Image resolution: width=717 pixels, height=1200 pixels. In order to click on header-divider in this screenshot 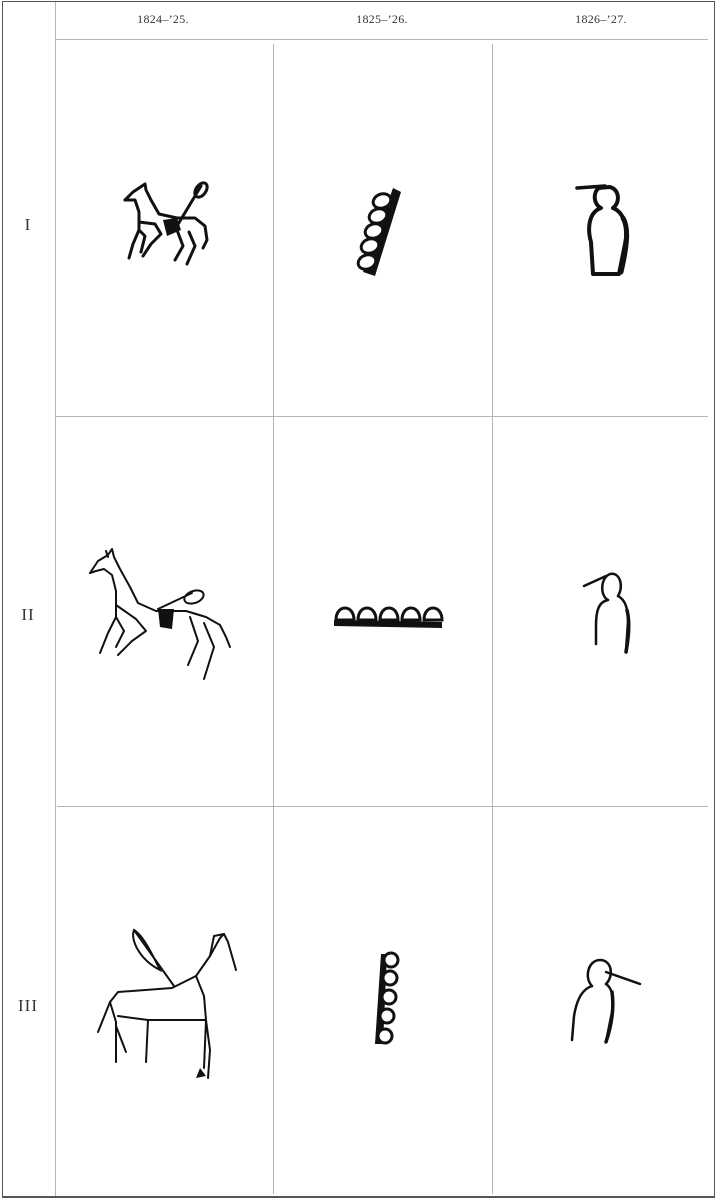, I will do `click(382, 39)`.